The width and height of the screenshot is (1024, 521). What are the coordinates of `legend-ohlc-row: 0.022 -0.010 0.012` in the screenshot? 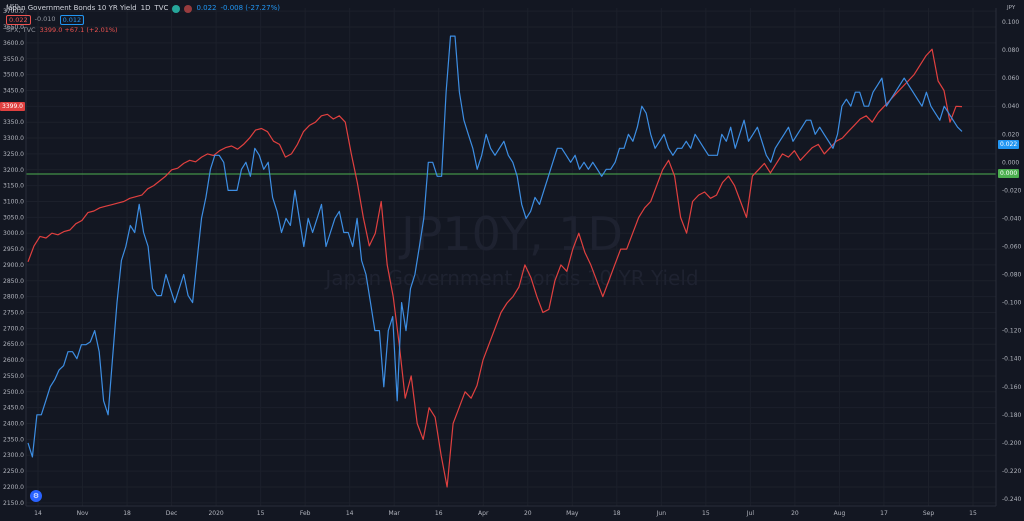 It's located at (143, 19).